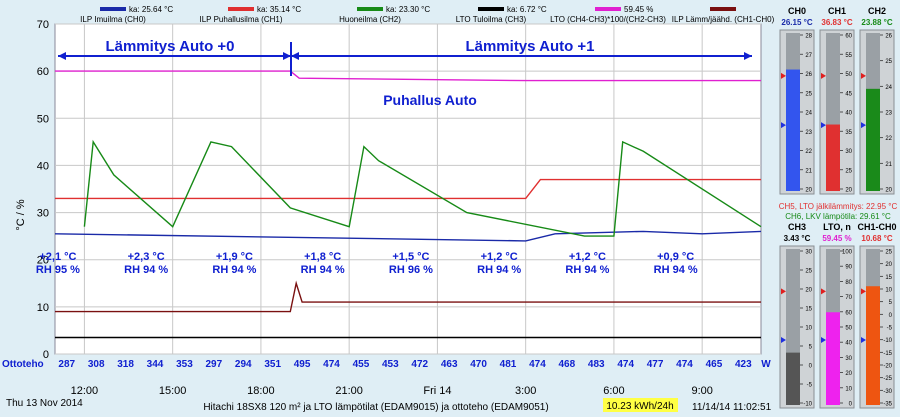  What do you see at coordinates (58, 270) in the screenshot?
I see `outdoor-rh: RH 95 %` at bounding box center [58, 270].